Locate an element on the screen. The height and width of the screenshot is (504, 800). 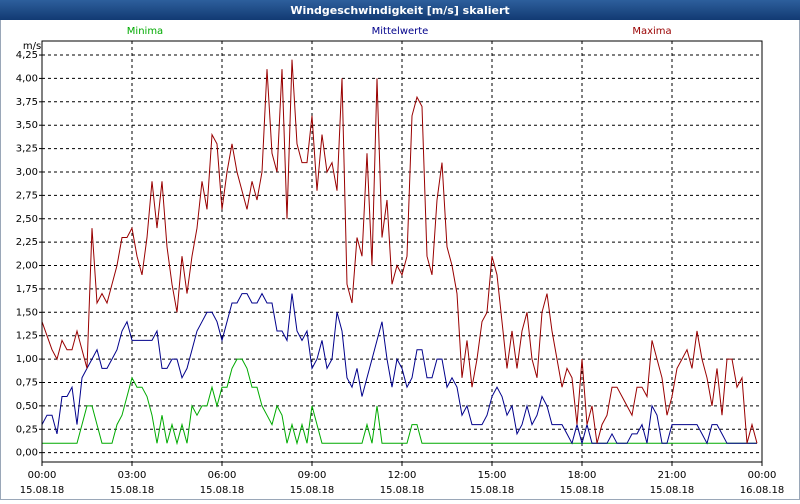
x-tick-label: 21:00 is located at coordinates (672, 475).